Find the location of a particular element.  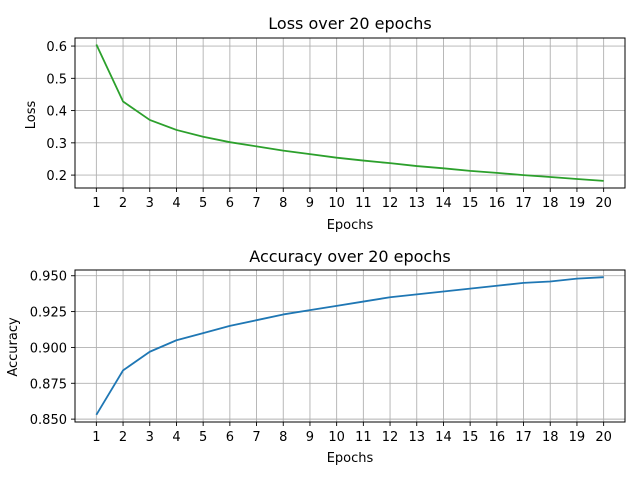

loss-x-tick-label: 10 is located at coordinates (336, 203).